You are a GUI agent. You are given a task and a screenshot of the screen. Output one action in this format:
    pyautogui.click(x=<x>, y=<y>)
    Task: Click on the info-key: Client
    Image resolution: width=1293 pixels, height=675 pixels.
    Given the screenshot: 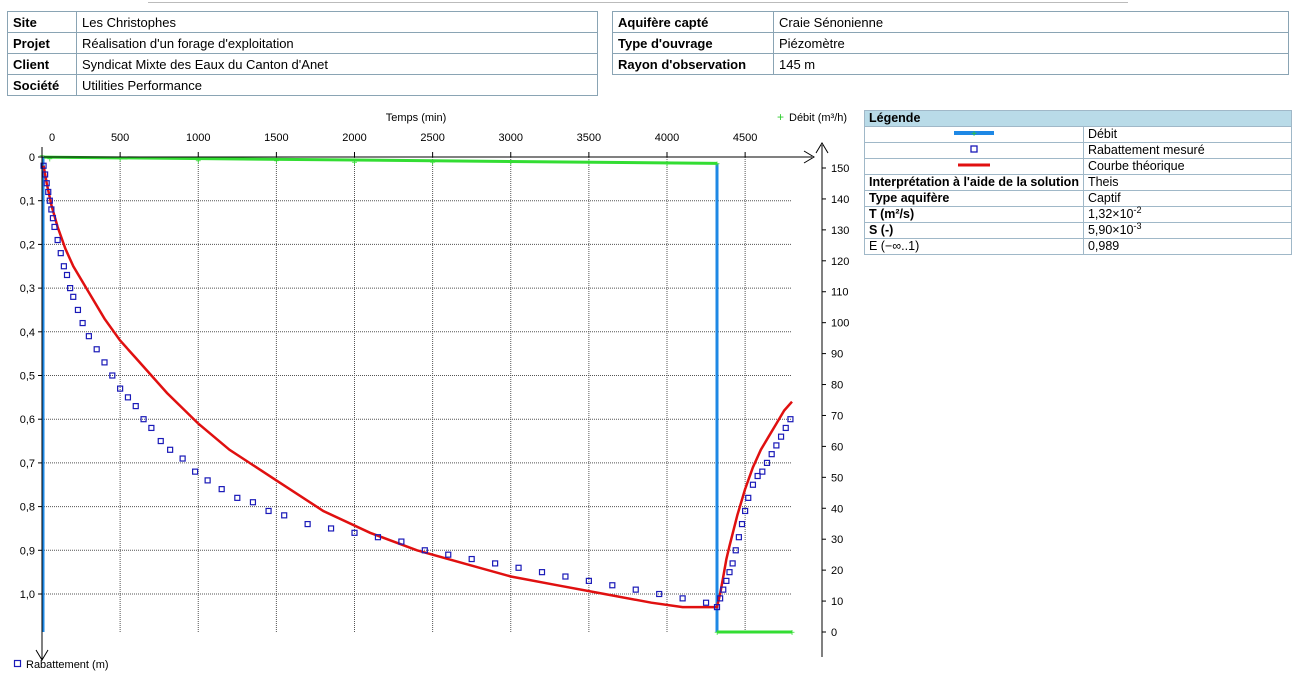 What is the action you would take?
    pyautogui.click(x=42, y=64)
    